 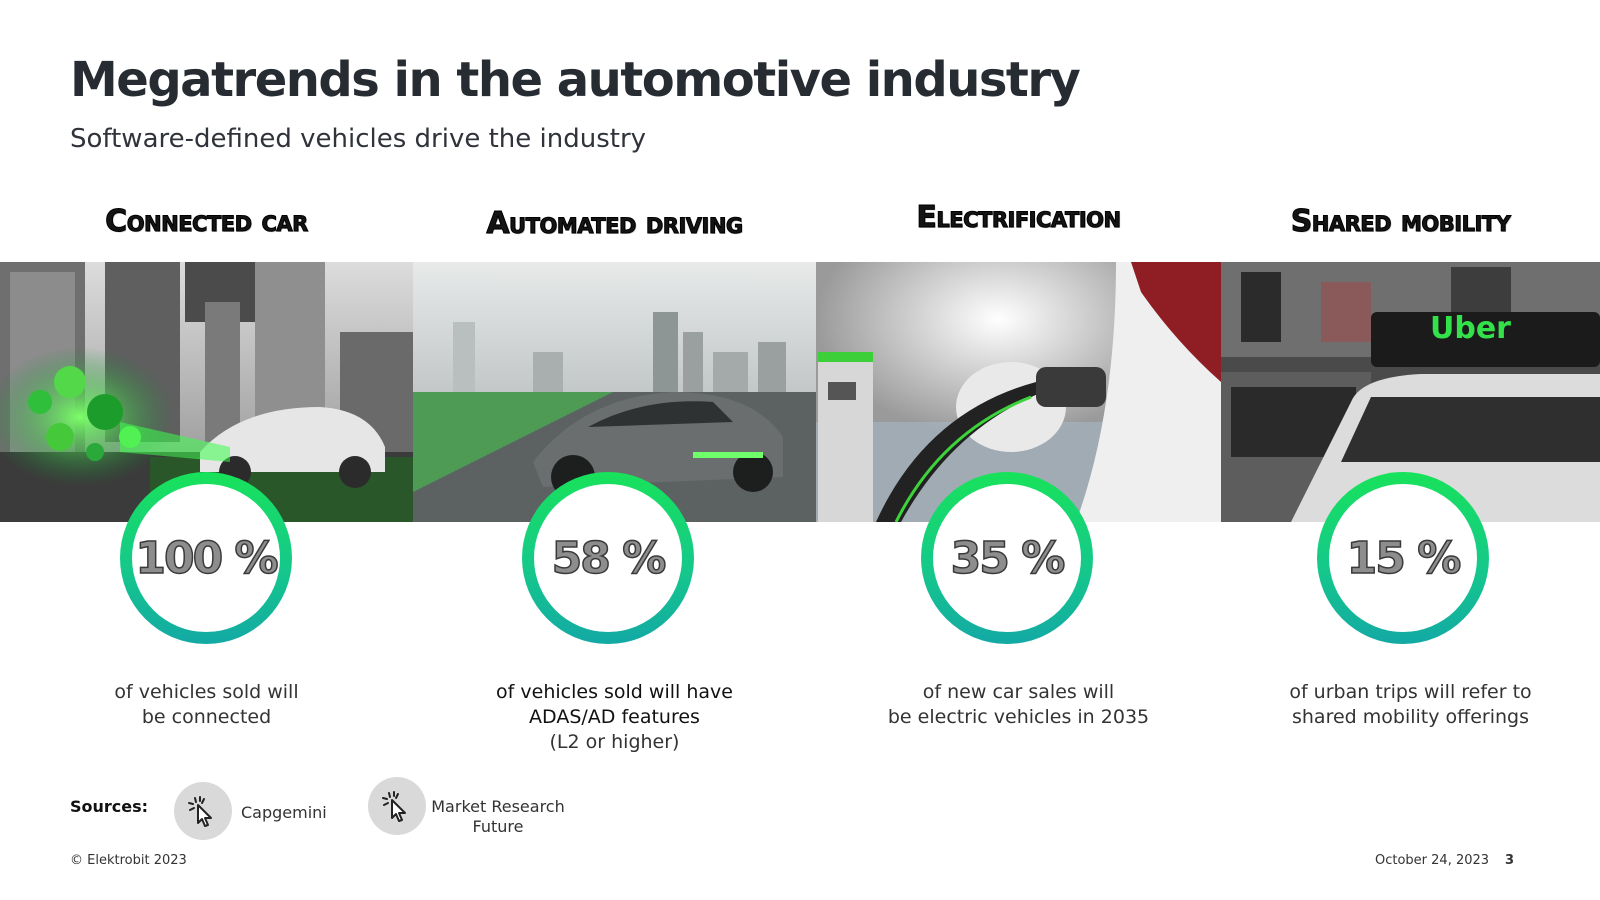 I want to click on percentage-value: 58 %, so click(x=609, y=558).